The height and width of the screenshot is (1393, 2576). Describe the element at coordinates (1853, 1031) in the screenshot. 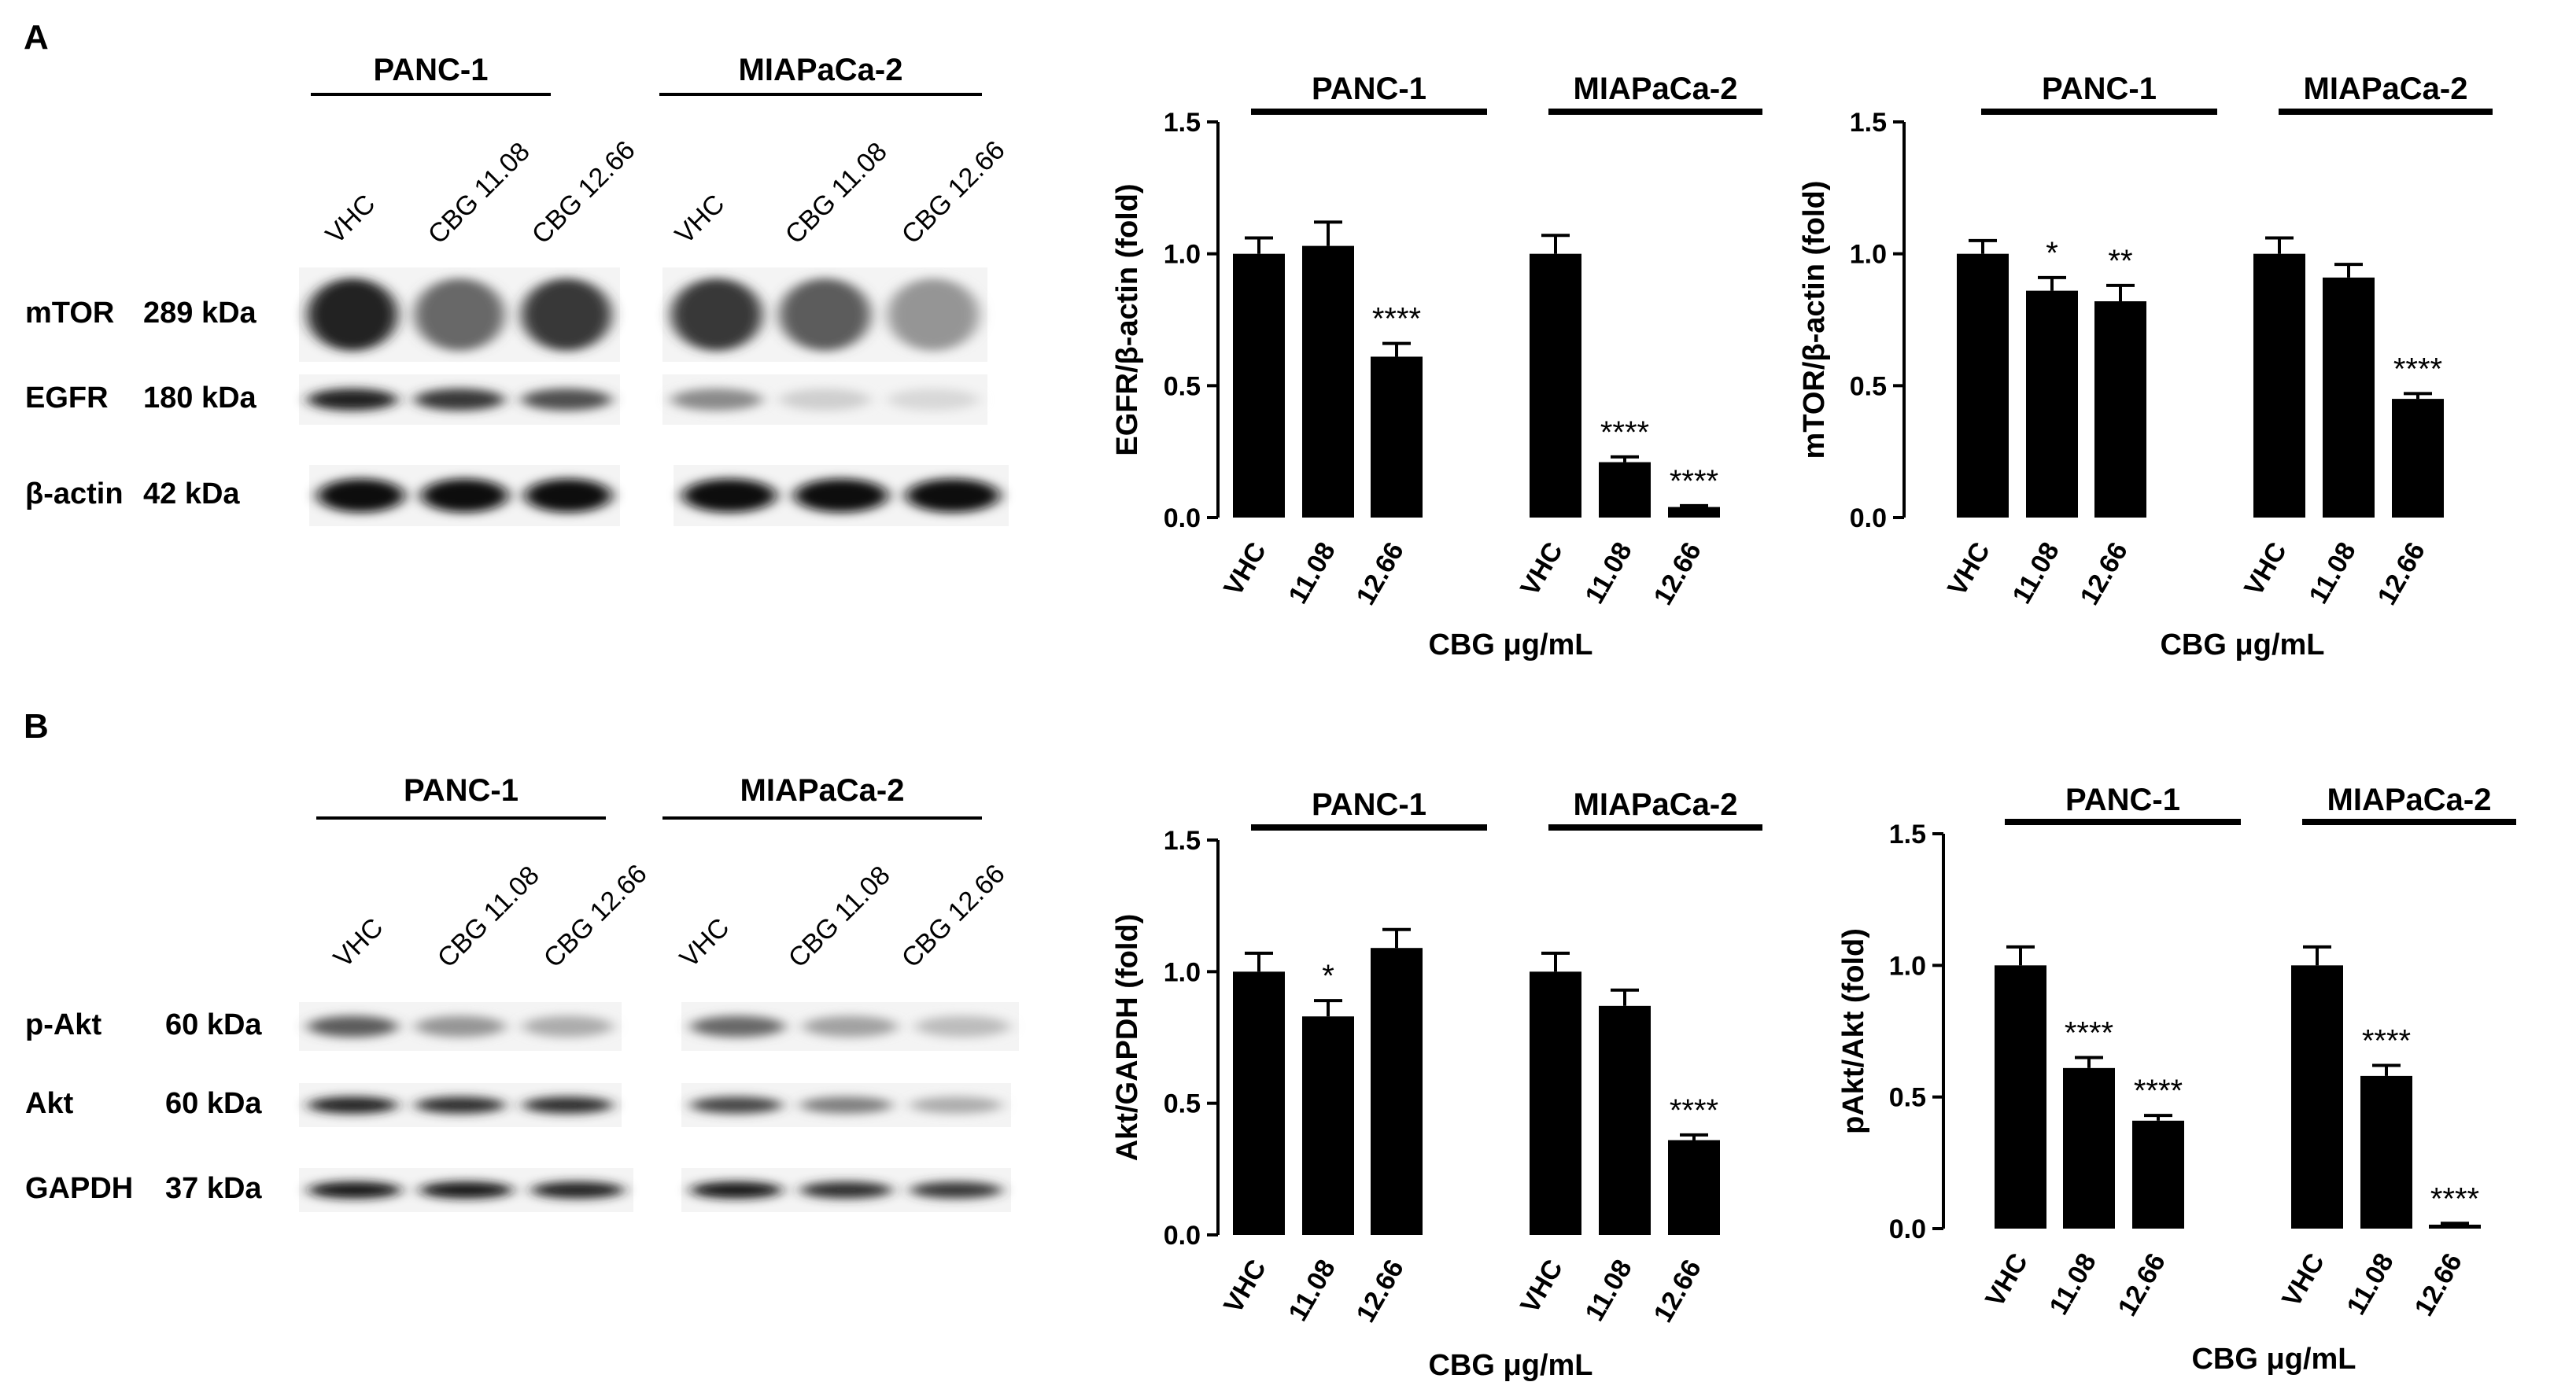

I see `y-axis-label: pAkt/Akt (fold)` at that location.